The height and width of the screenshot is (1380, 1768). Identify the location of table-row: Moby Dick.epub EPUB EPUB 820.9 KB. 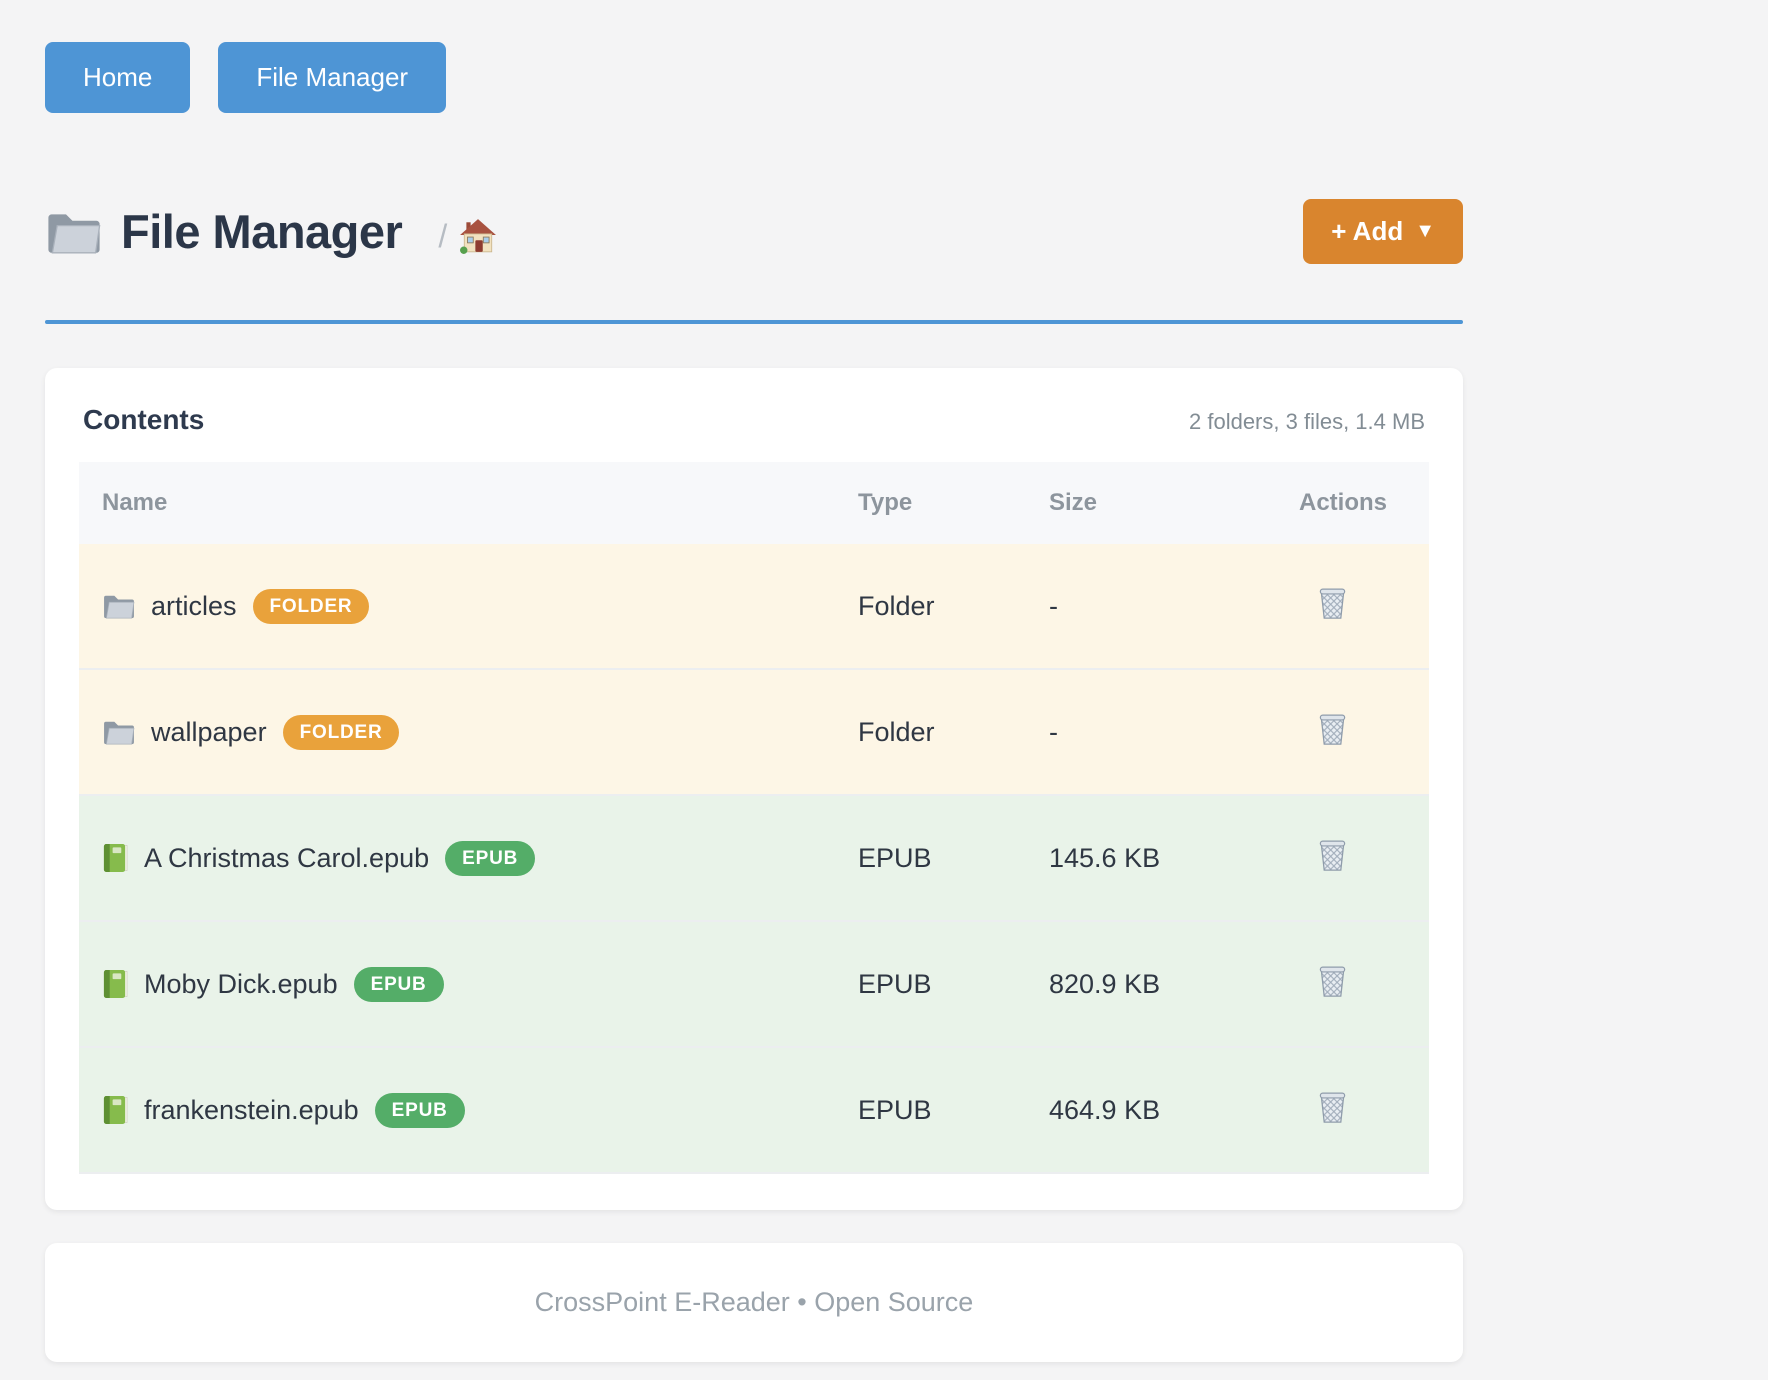
(754, 984).